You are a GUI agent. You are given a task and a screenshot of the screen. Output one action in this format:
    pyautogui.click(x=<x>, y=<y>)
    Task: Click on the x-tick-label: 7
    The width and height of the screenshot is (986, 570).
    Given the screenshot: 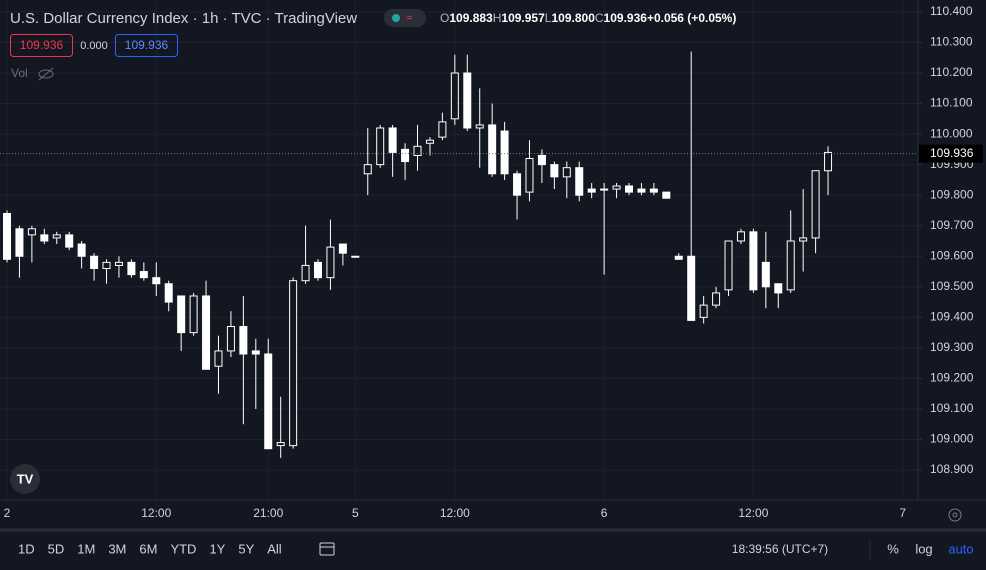 What is the action you would take?
    pyautogui.click(x=902, y=513)
    